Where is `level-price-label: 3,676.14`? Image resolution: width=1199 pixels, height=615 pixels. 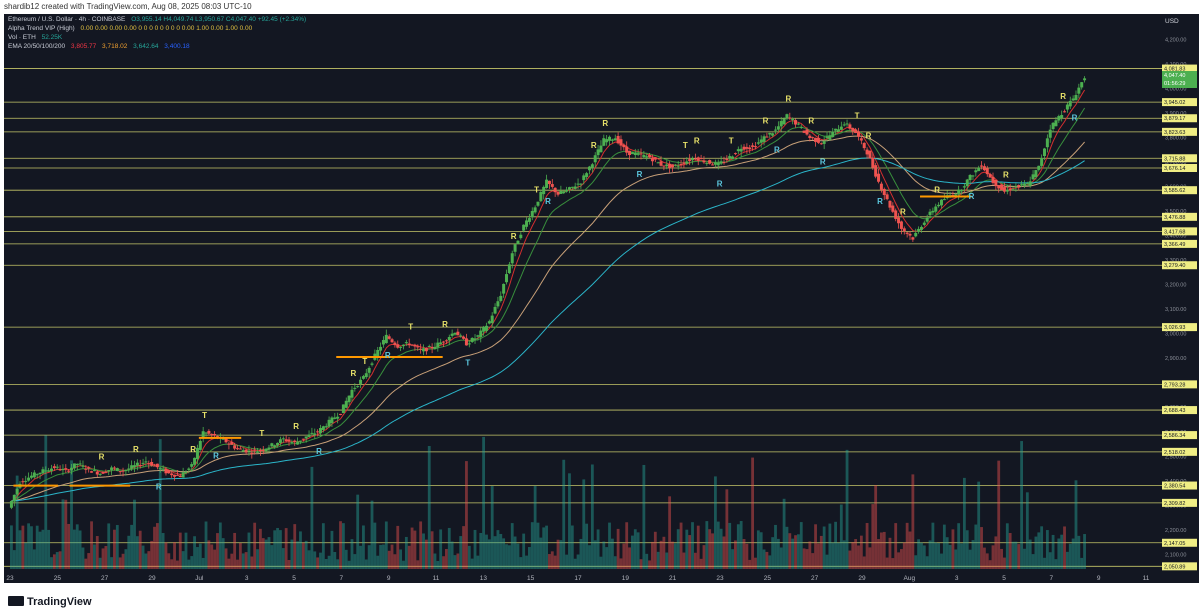
level-price-label: 3,676.14 is located at coordinates (1174, 169).